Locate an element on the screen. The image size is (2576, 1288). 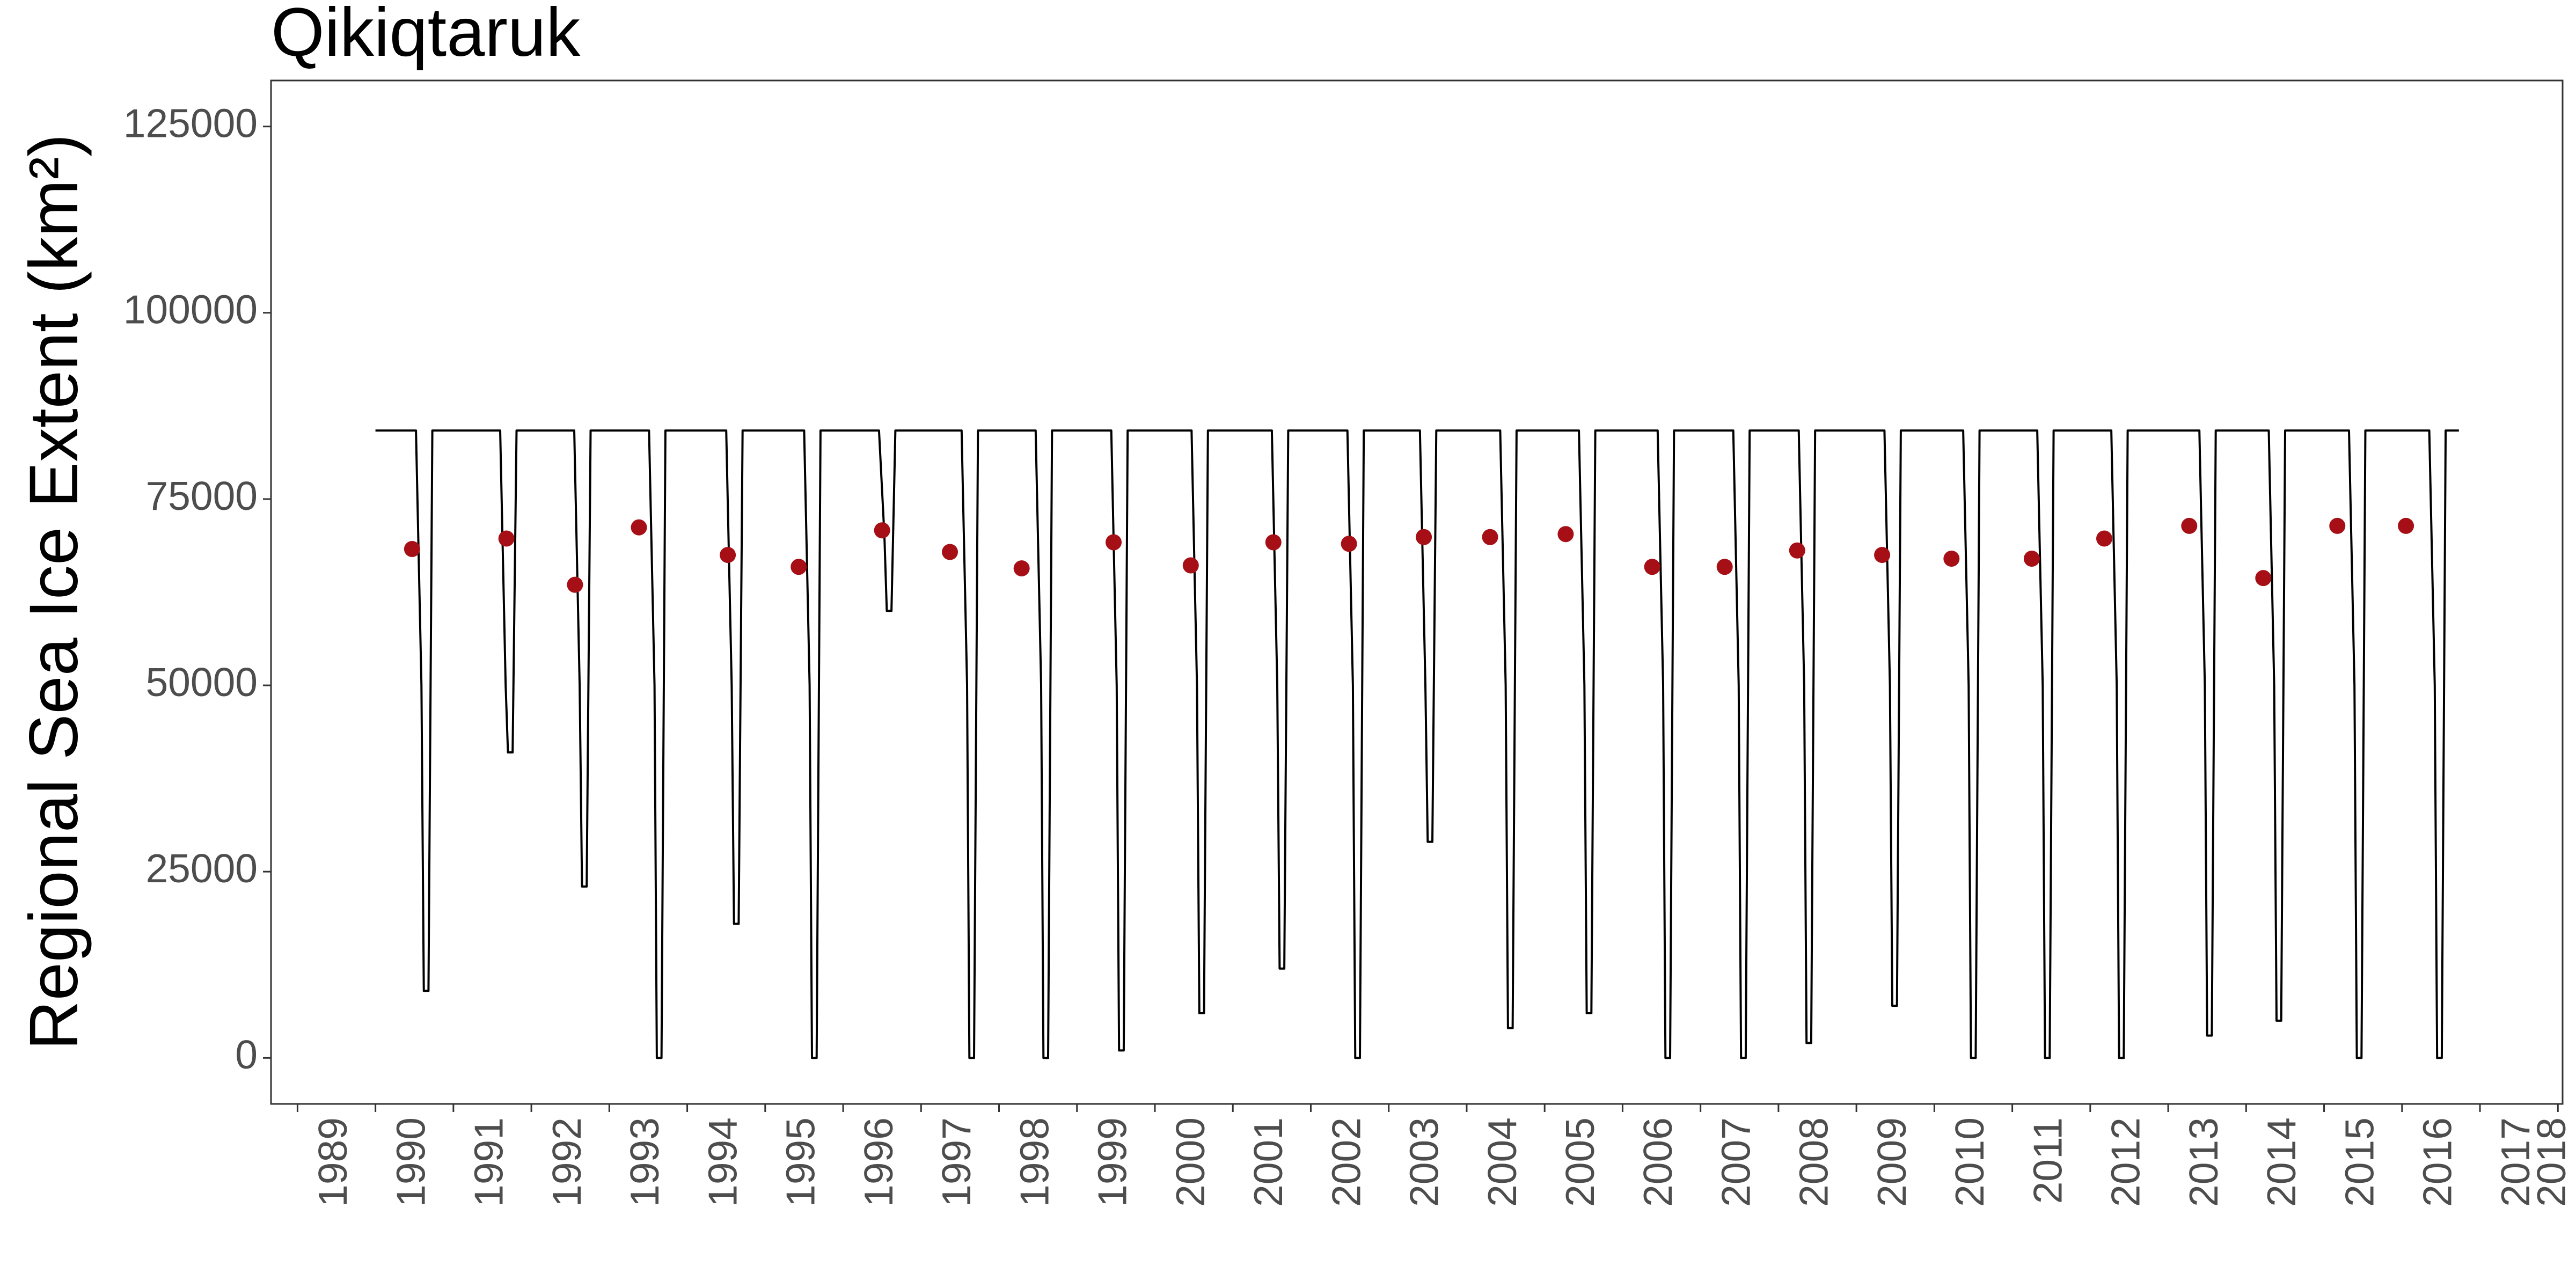
y-tick-label: 100000 is located at coordinates (190, 309).